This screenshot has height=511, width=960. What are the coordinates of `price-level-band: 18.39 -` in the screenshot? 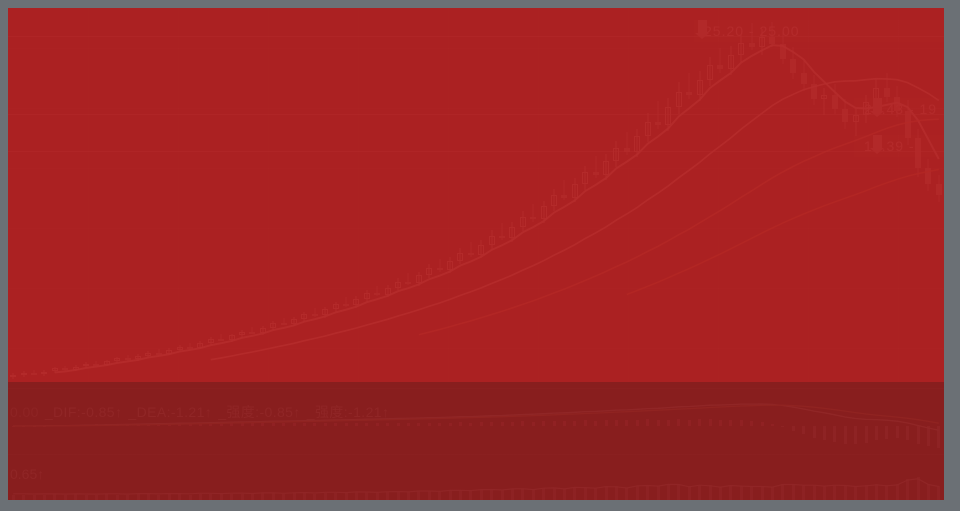 It's located at (899, 146).